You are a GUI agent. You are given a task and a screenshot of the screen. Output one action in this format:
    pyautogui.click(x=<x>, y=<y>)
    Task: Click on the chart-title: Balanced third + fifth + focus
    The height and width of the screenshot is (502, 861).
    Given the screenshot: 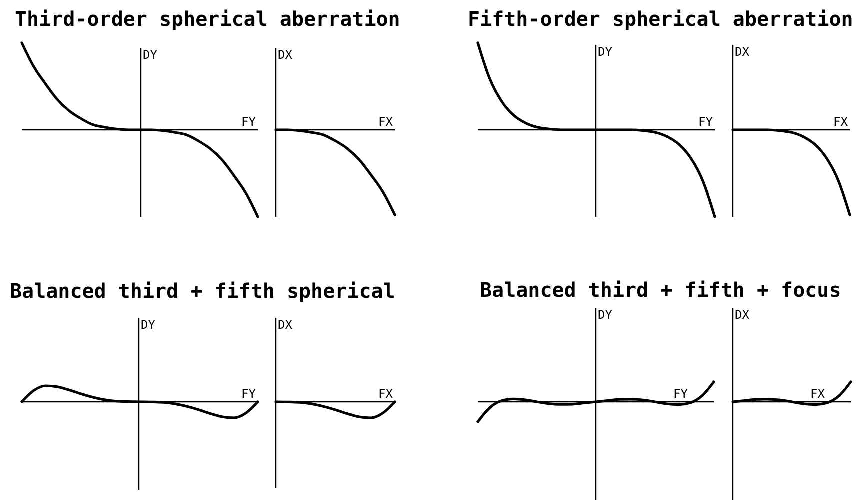 What is the action you would take?
    pyautogui.click(x=661, y=290)
    